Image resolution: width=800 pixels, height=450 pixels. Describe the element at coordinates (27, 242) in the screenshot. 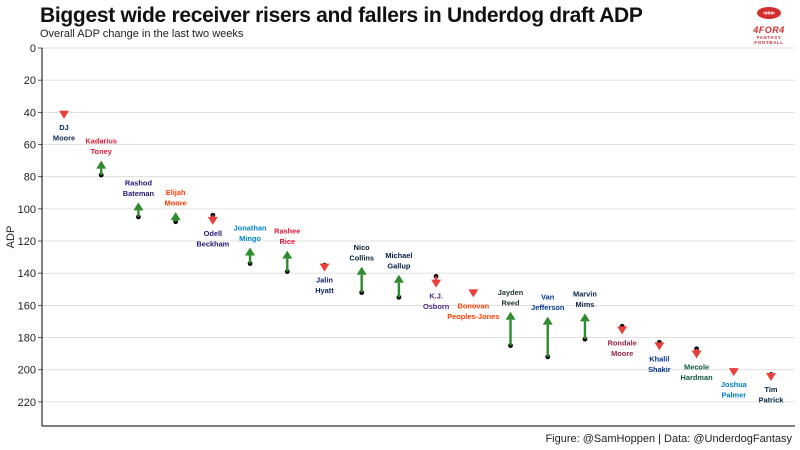

I see `y-tick-label: 120` at that location.